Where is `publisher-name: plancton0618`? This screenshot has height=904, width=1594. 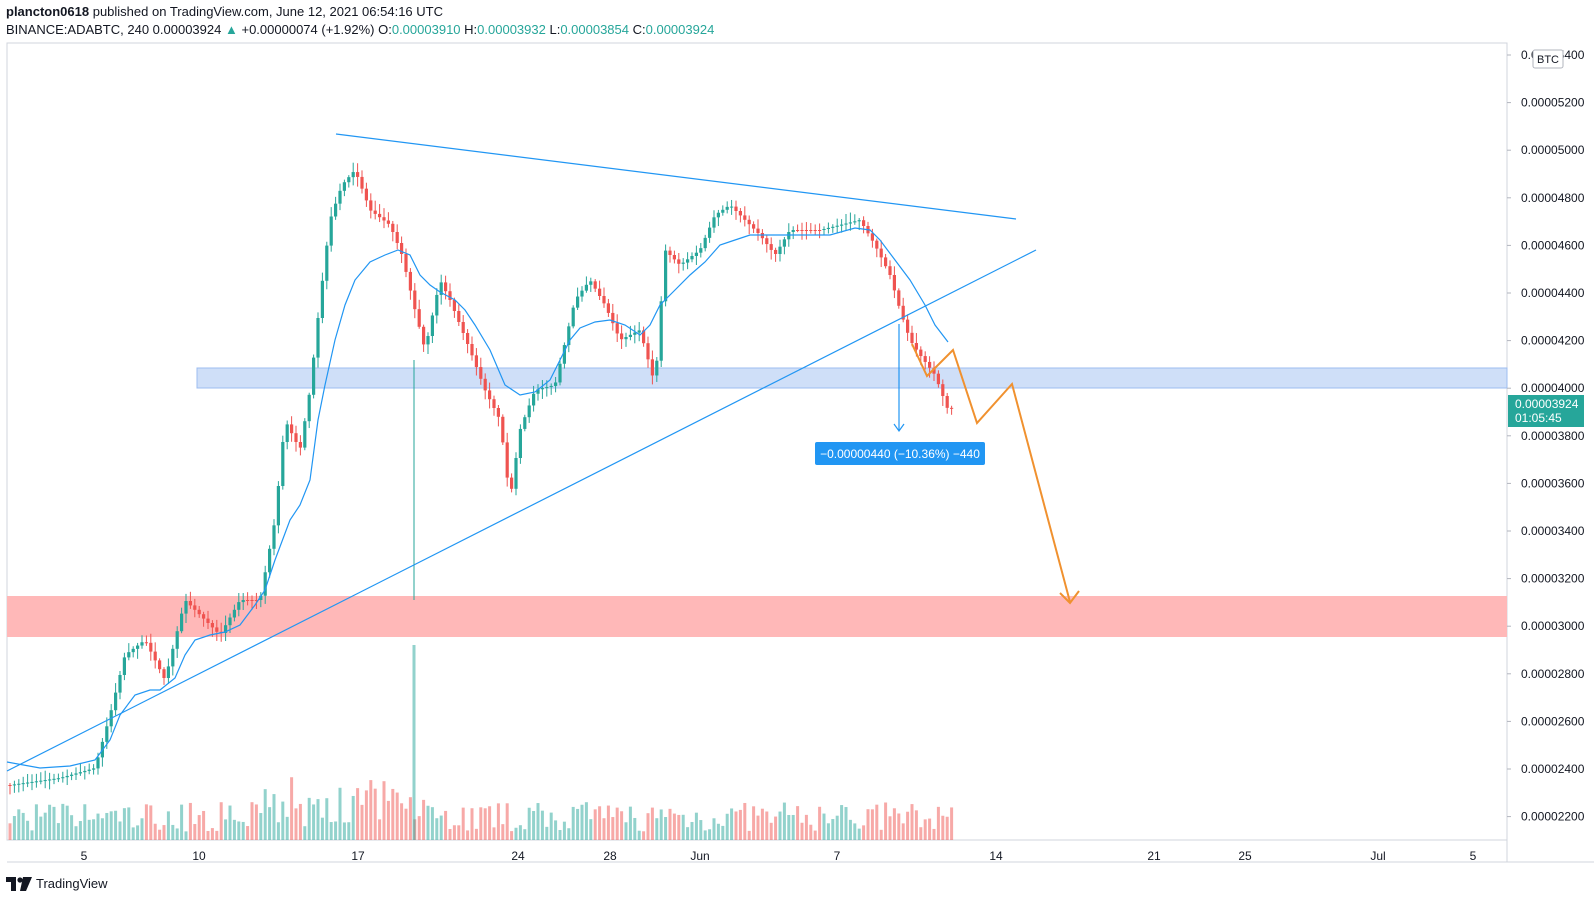
publisher-name: plancton0618 is located at coordinates (48, 11).